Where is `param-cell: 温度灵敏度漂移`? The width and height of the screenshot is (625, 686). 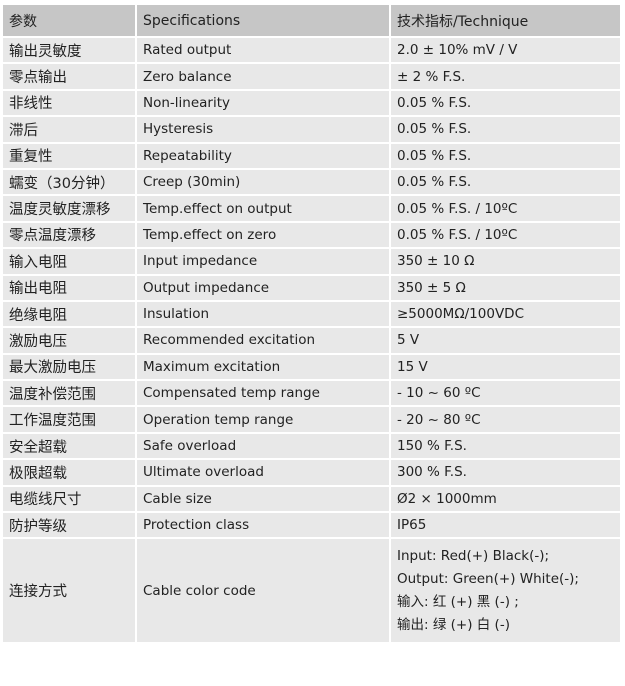 param-cell: 温度灵敏度漂移 is located at coordinates (69, 208).